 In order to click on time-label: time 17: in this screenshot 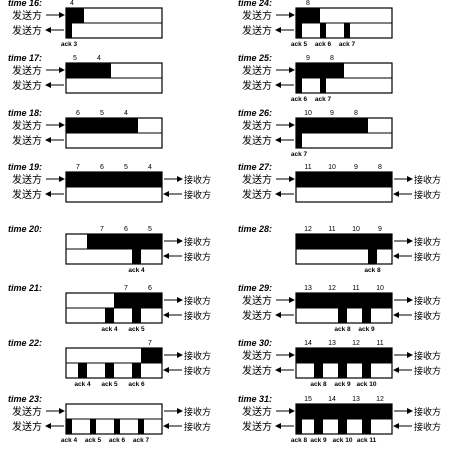, I will do `click(25, 58)`.